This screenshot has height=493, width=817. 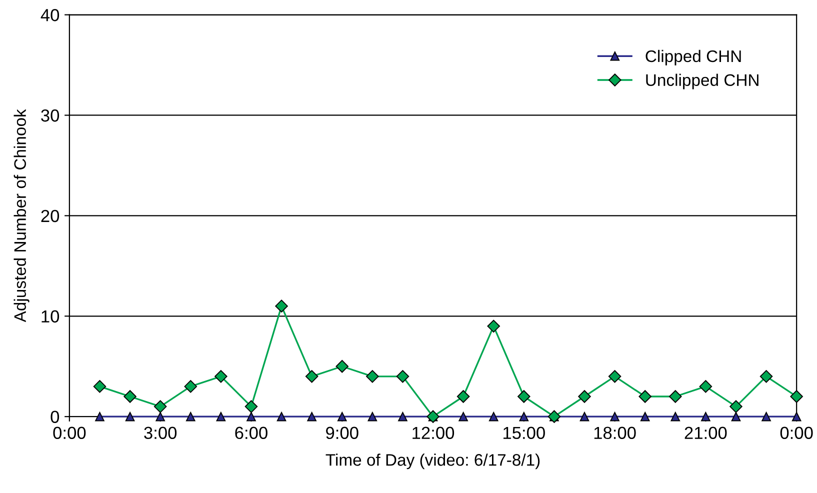 I want to click on y-tick-label: 0, so click(x=55, y=417).